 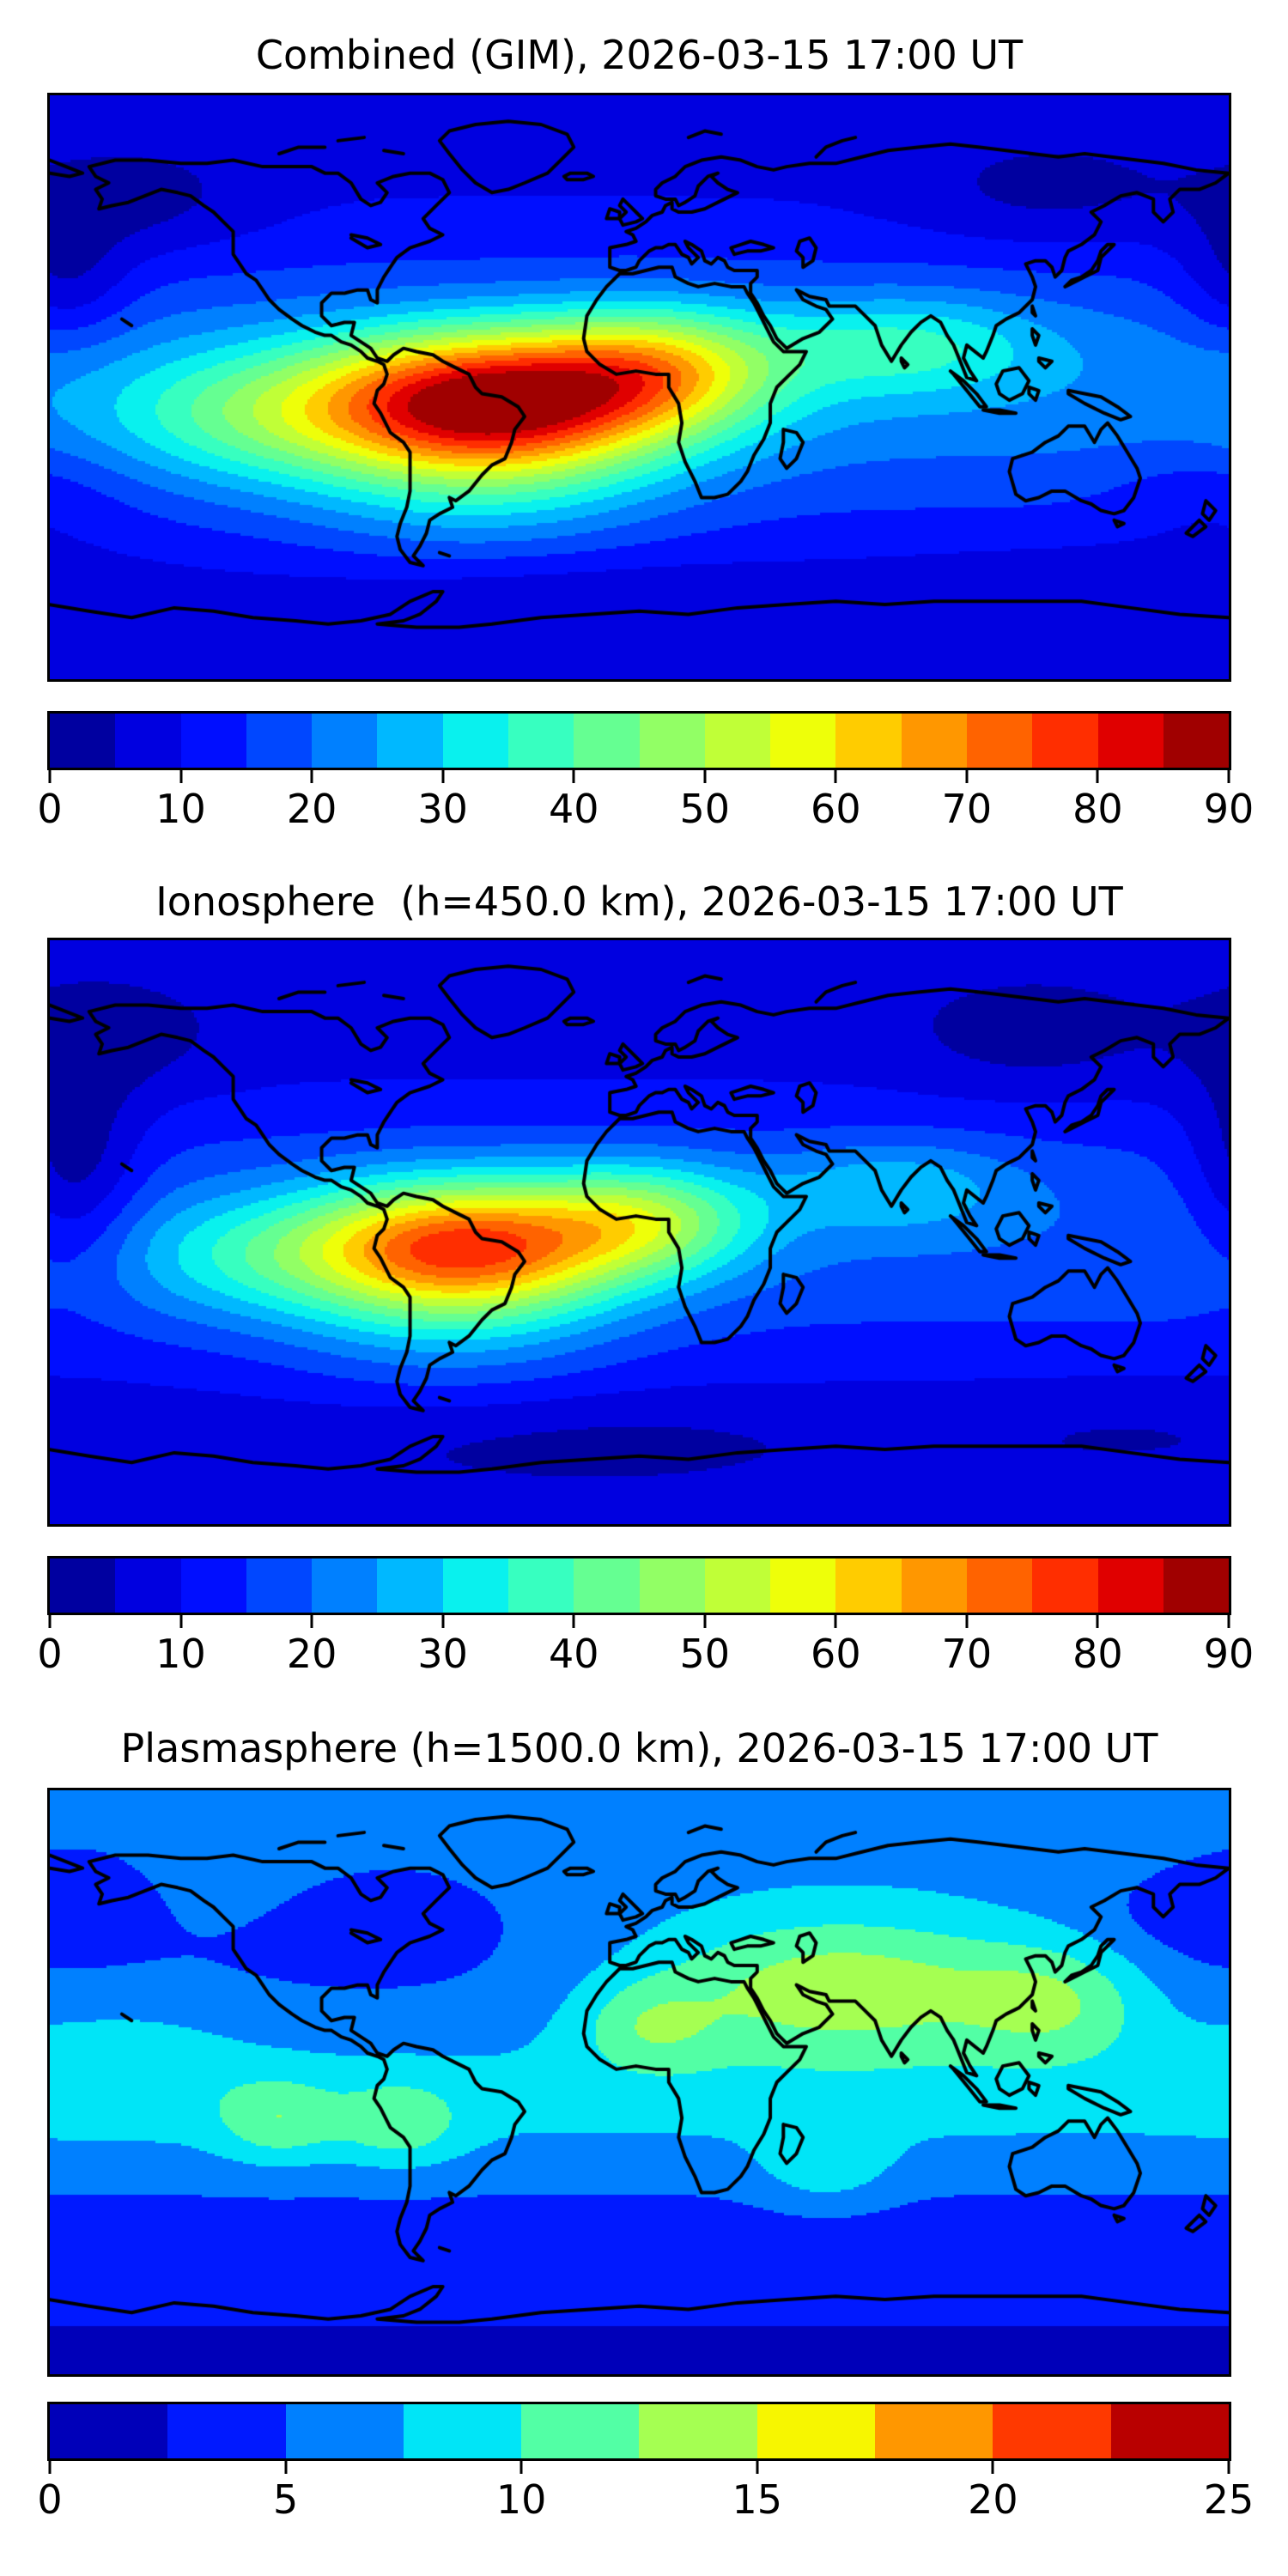 I want to click on combined-colorbar, so click(x=639, y=740).